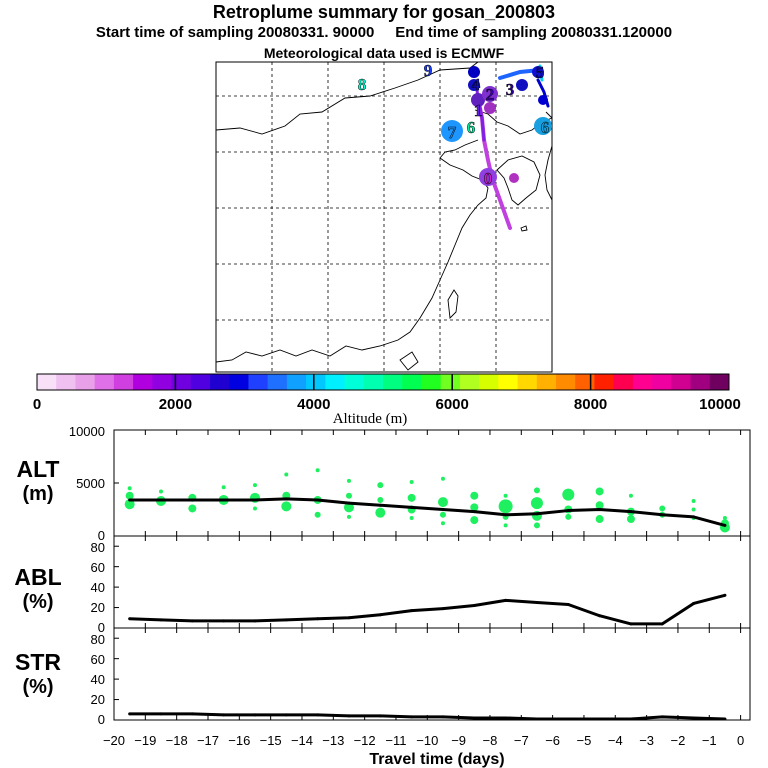 This screenshot has height=768, width=768. What do you see at coordinates (436, 759) in the screenshot?
I see `x-axis-label: Travel time (days)` at bounding box center [436, 759].